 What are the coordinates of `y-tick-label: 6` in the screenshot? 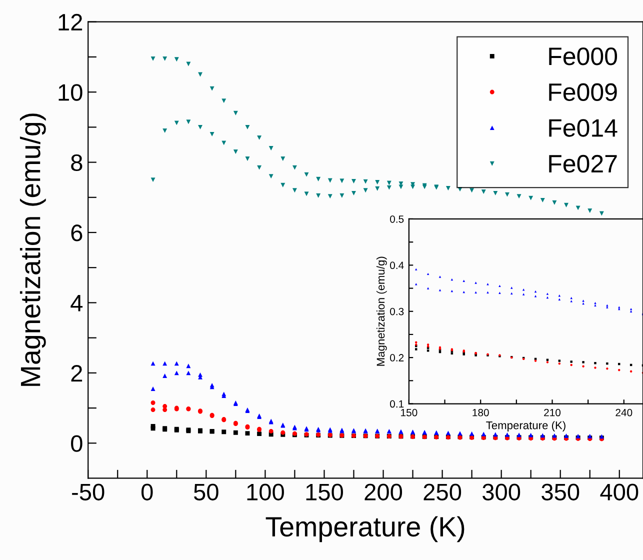 It's located at (76, 233).